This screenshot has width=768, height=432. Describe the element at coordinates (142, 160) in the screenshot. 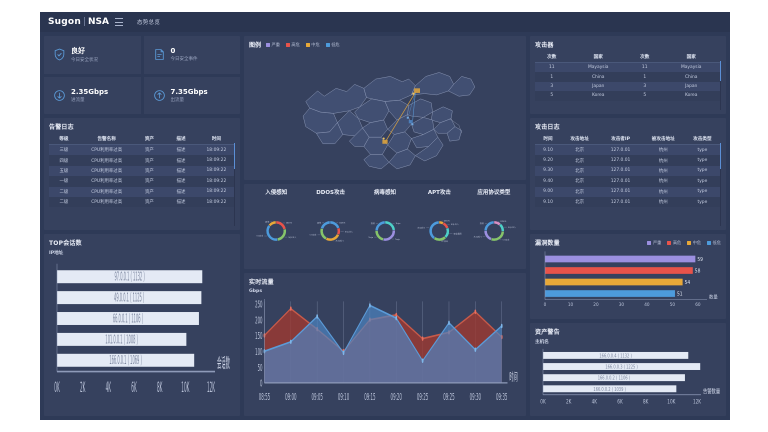

I see `table-row: 四级 CPU利用率过高 资产 描述 18:09:22` at that location.